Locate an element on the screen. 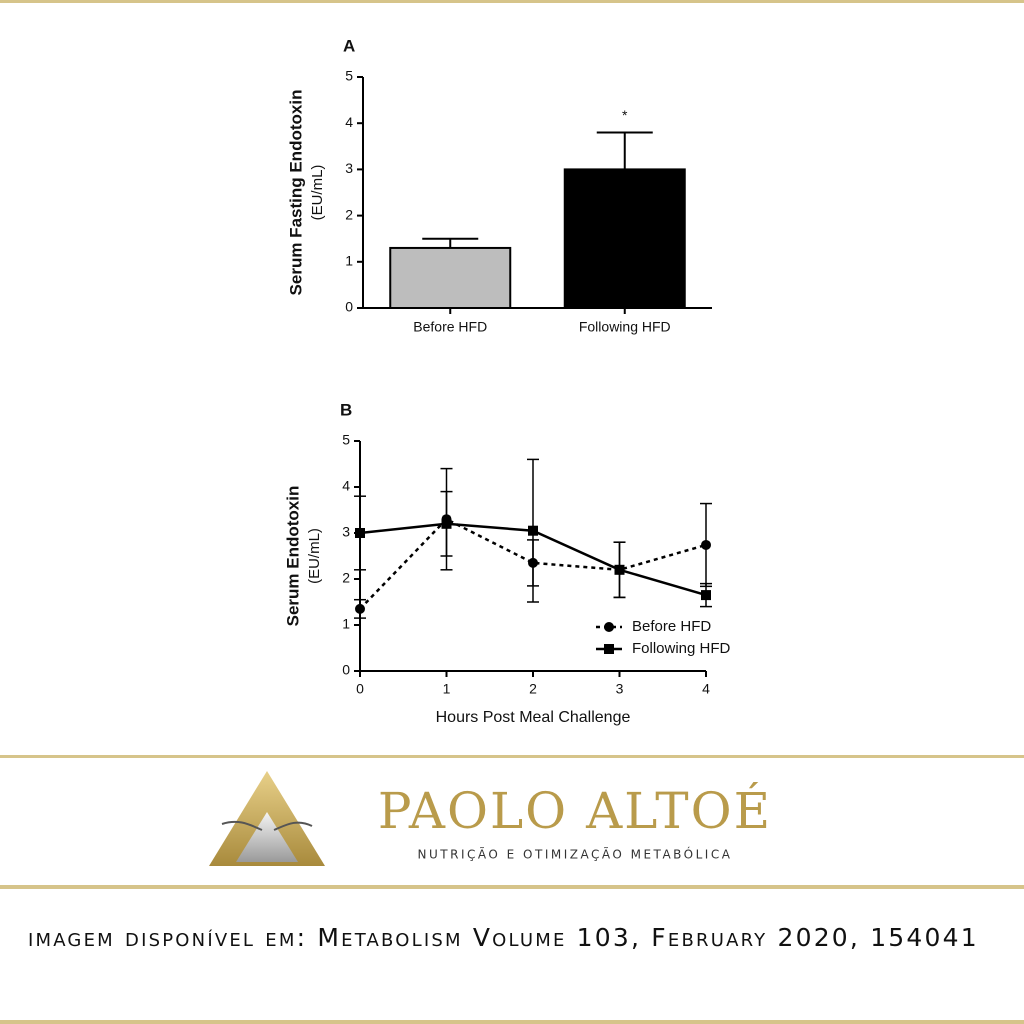 The width and height of the screenshot is (1024, 1024). y-axis-label: Serum Endotoxin is located at coordinates (292, 556).